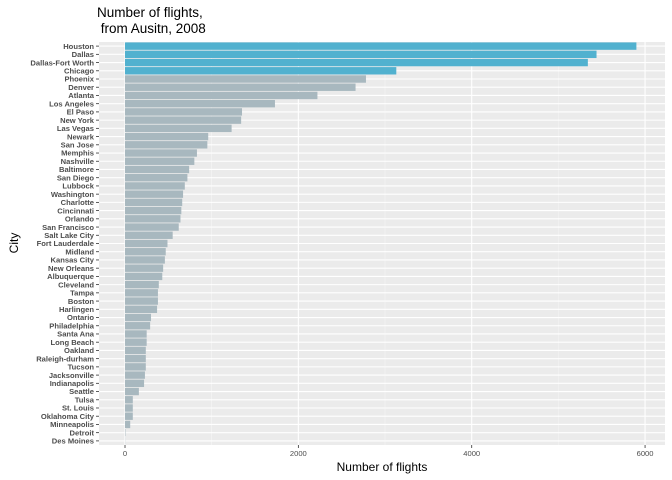 The image size is (672, 480). I want to click on y-tick-label: Long Beach, so click(73, 342).